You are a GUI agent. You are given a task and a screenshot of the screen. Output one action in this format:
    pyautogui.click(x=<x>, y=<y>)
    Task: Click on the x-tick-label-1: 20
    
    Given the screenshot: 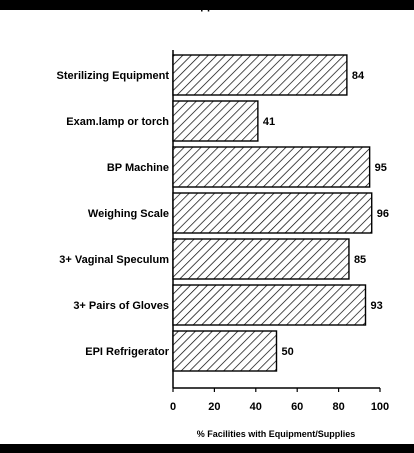 What is the action you would take?
    pyautogui.click(x=214, y=407)
    